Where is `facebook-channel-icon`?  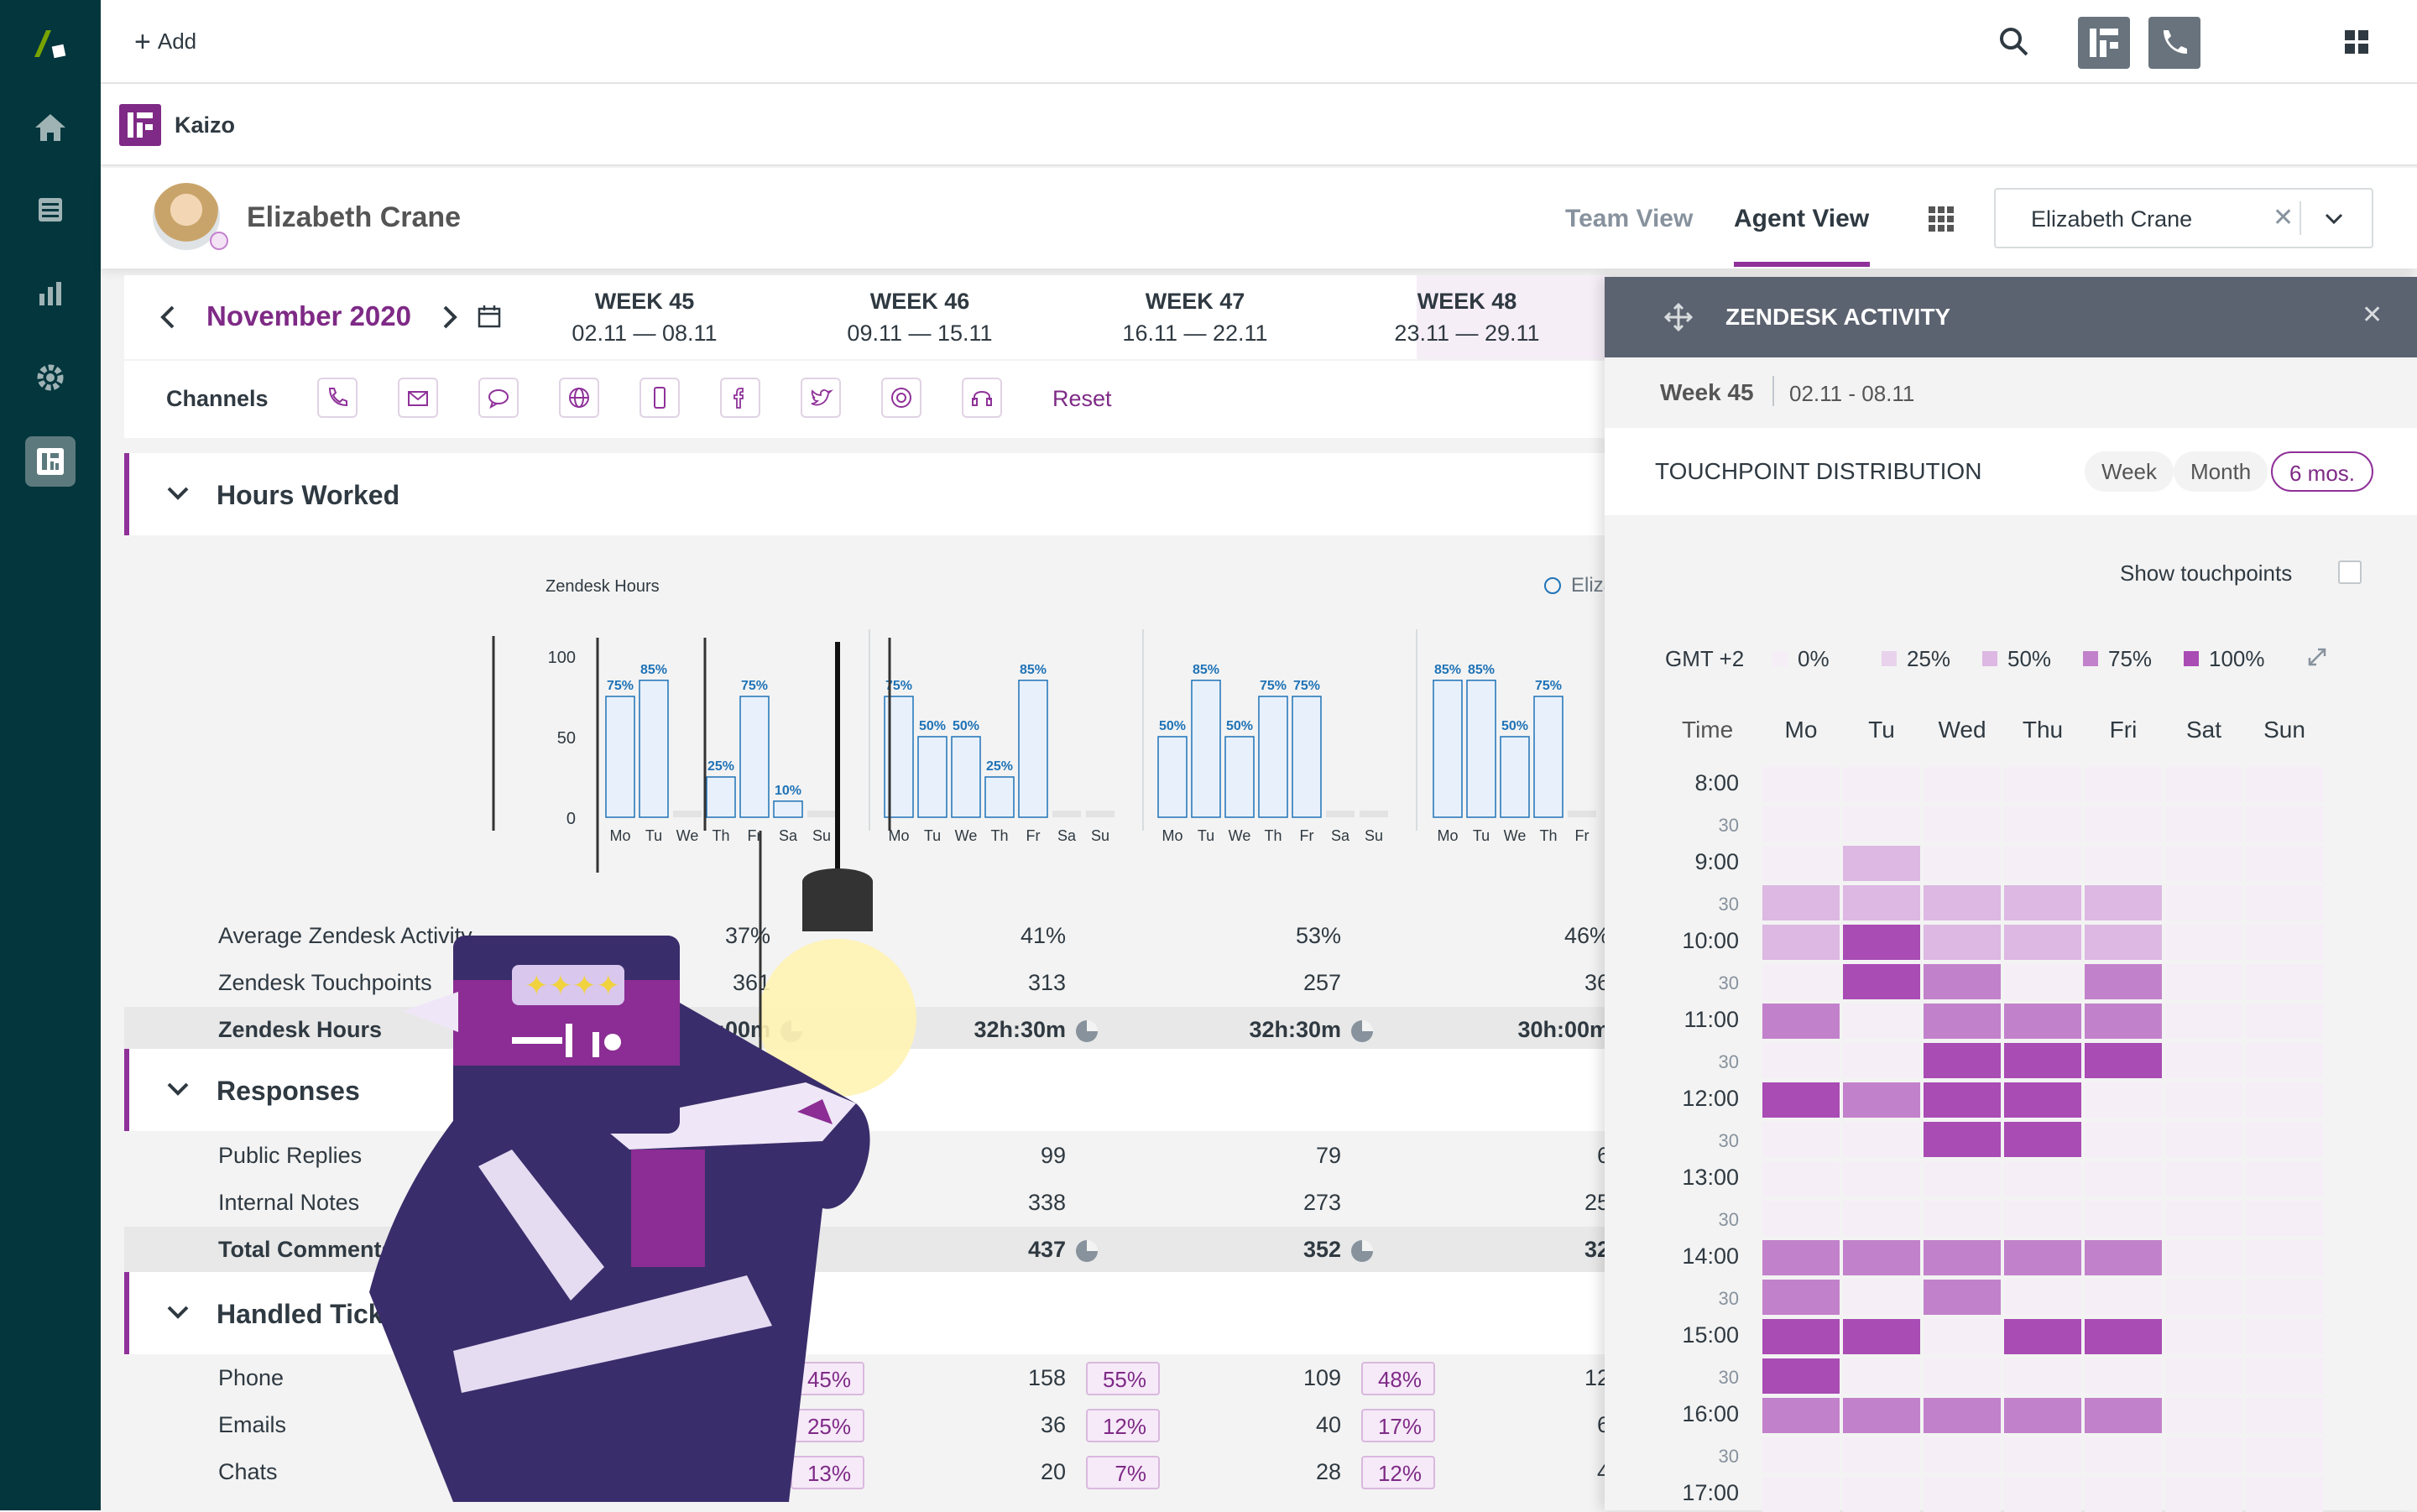 facebook-channel-icon is located at coordinates (740, 398).